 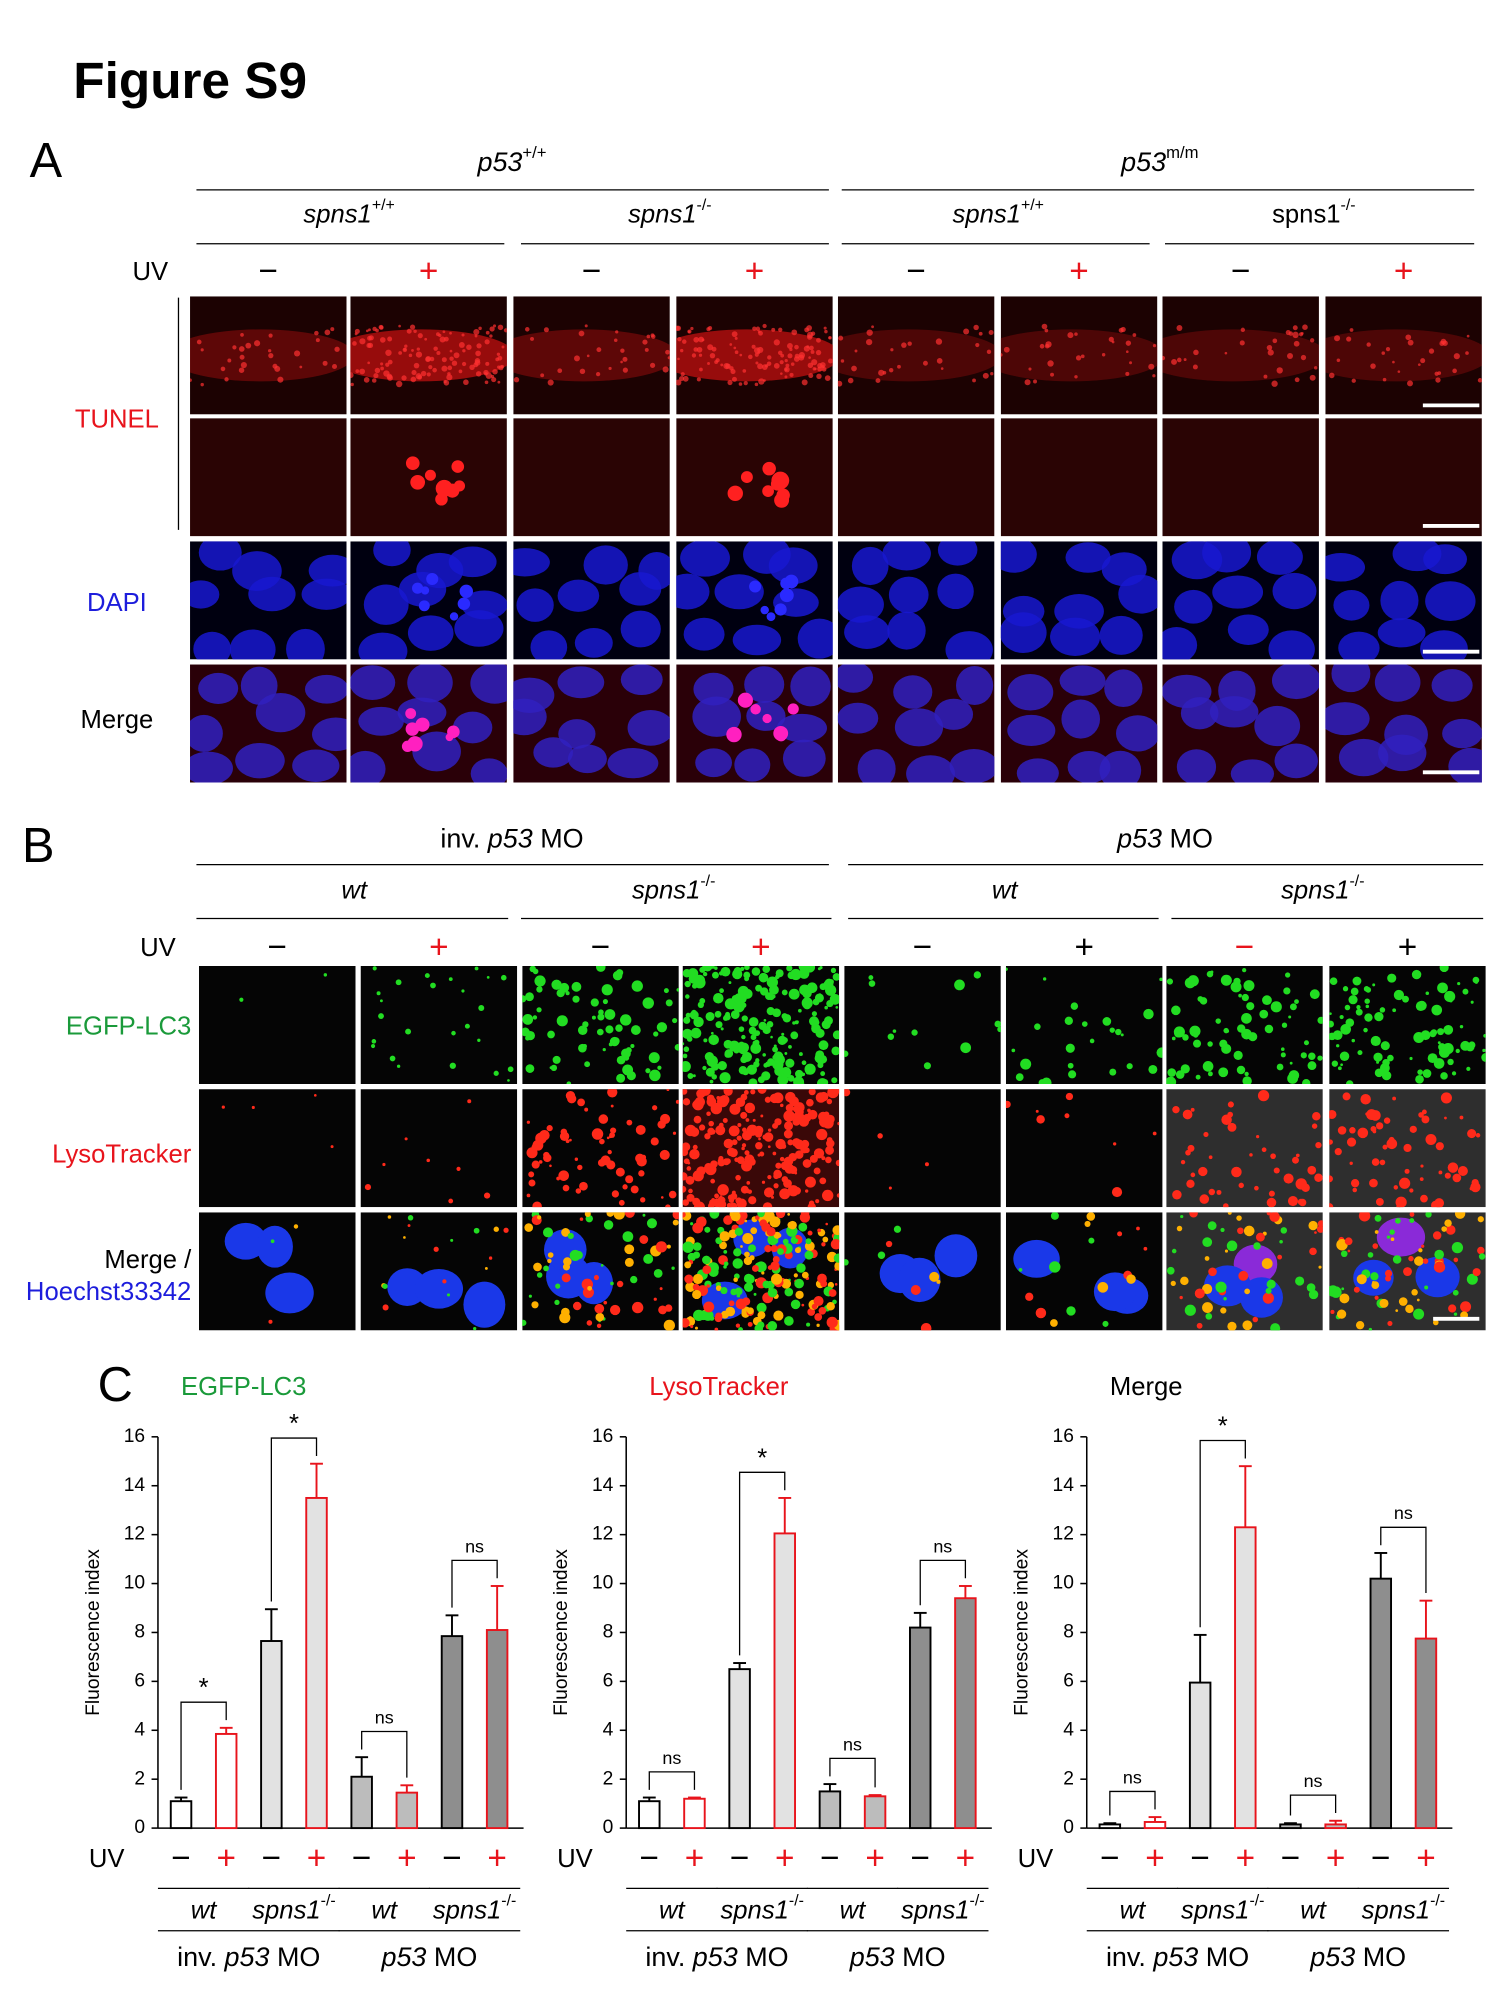 What do you see at coordinates (1403, 271) in the screenshot?
I see `uv-sign: +` at bounding box center [1403, 271].